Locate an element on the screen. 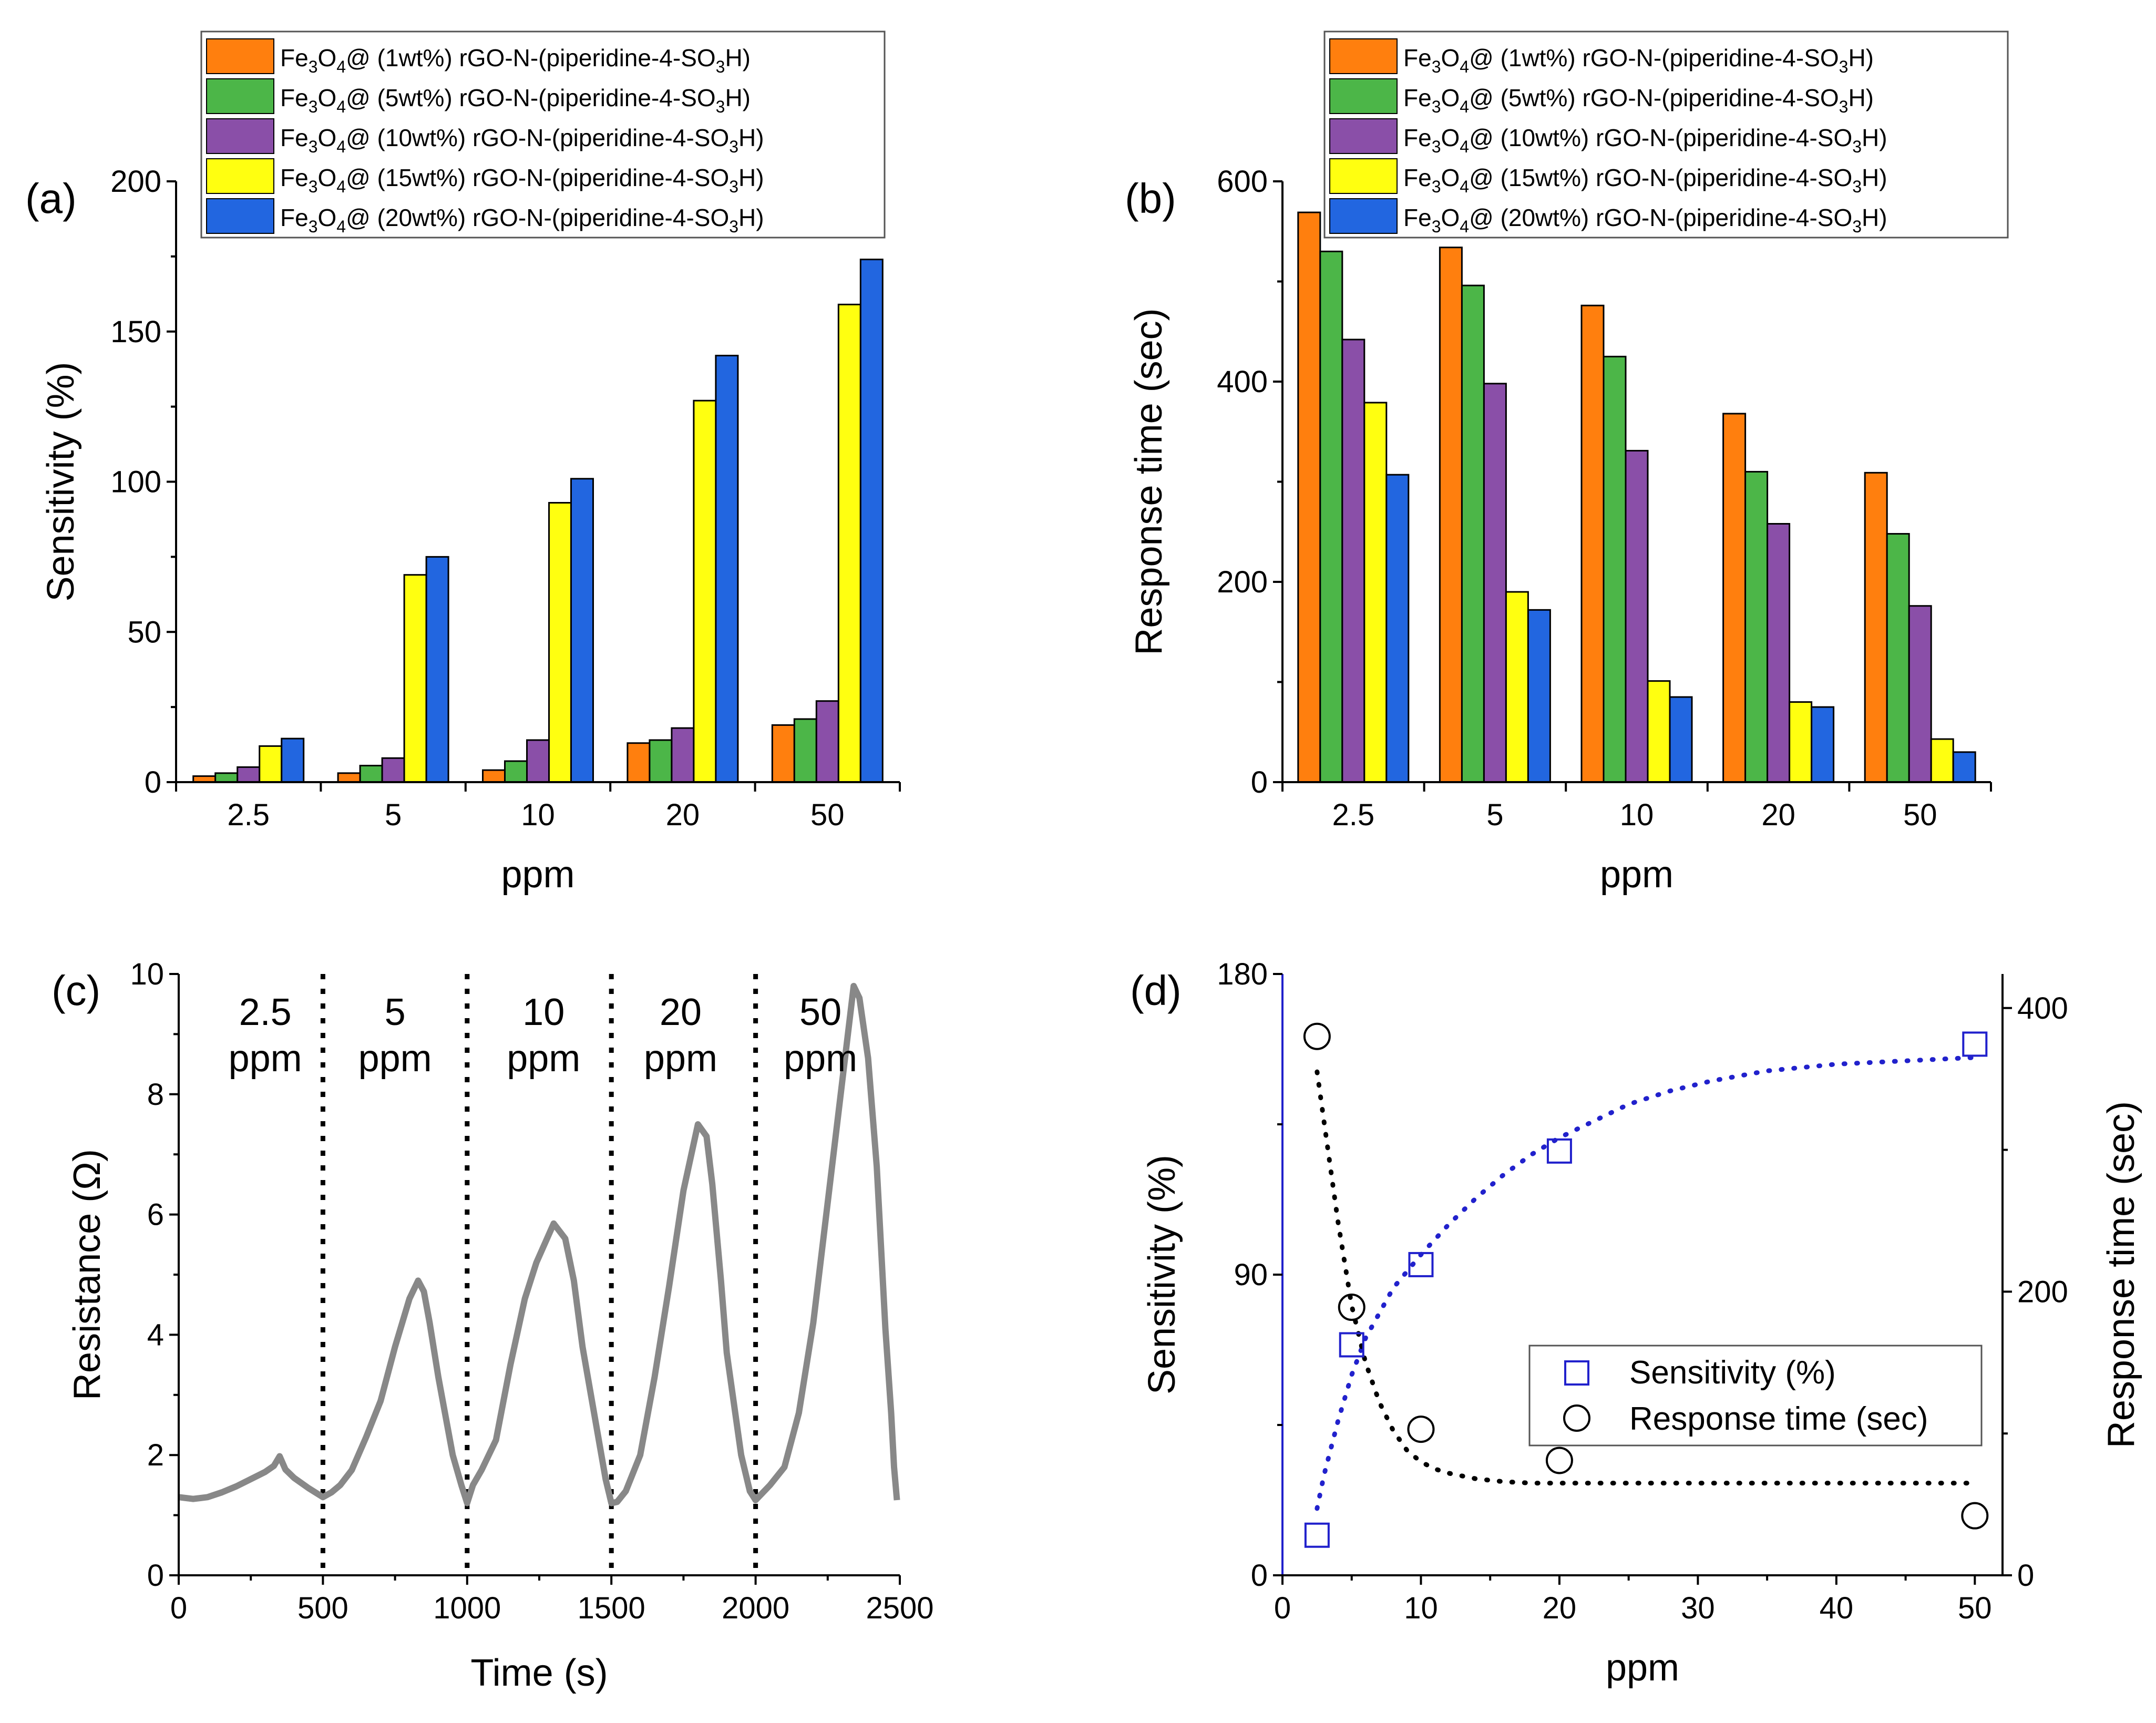  y-axis-title: Response time (sec) is located at coordinates (1149, 481).